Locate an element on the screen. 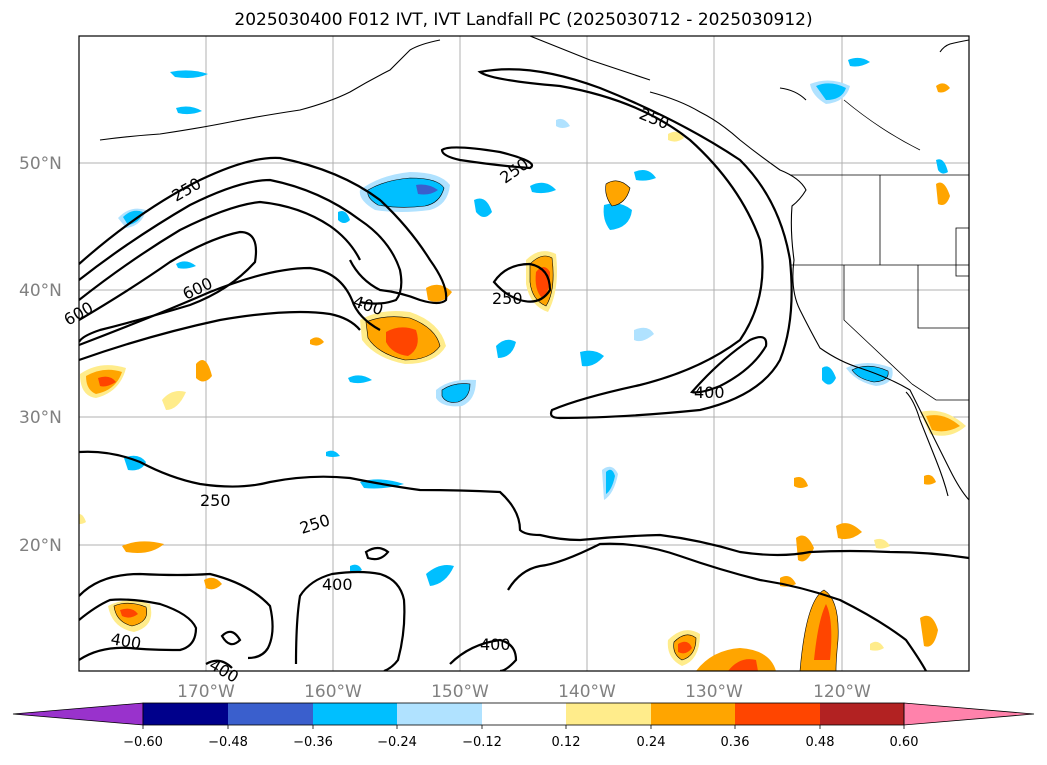  longitude-labels: 170°W 160°W 150°W 140°W 130°W 120°W is located at coordinates (524, 692).